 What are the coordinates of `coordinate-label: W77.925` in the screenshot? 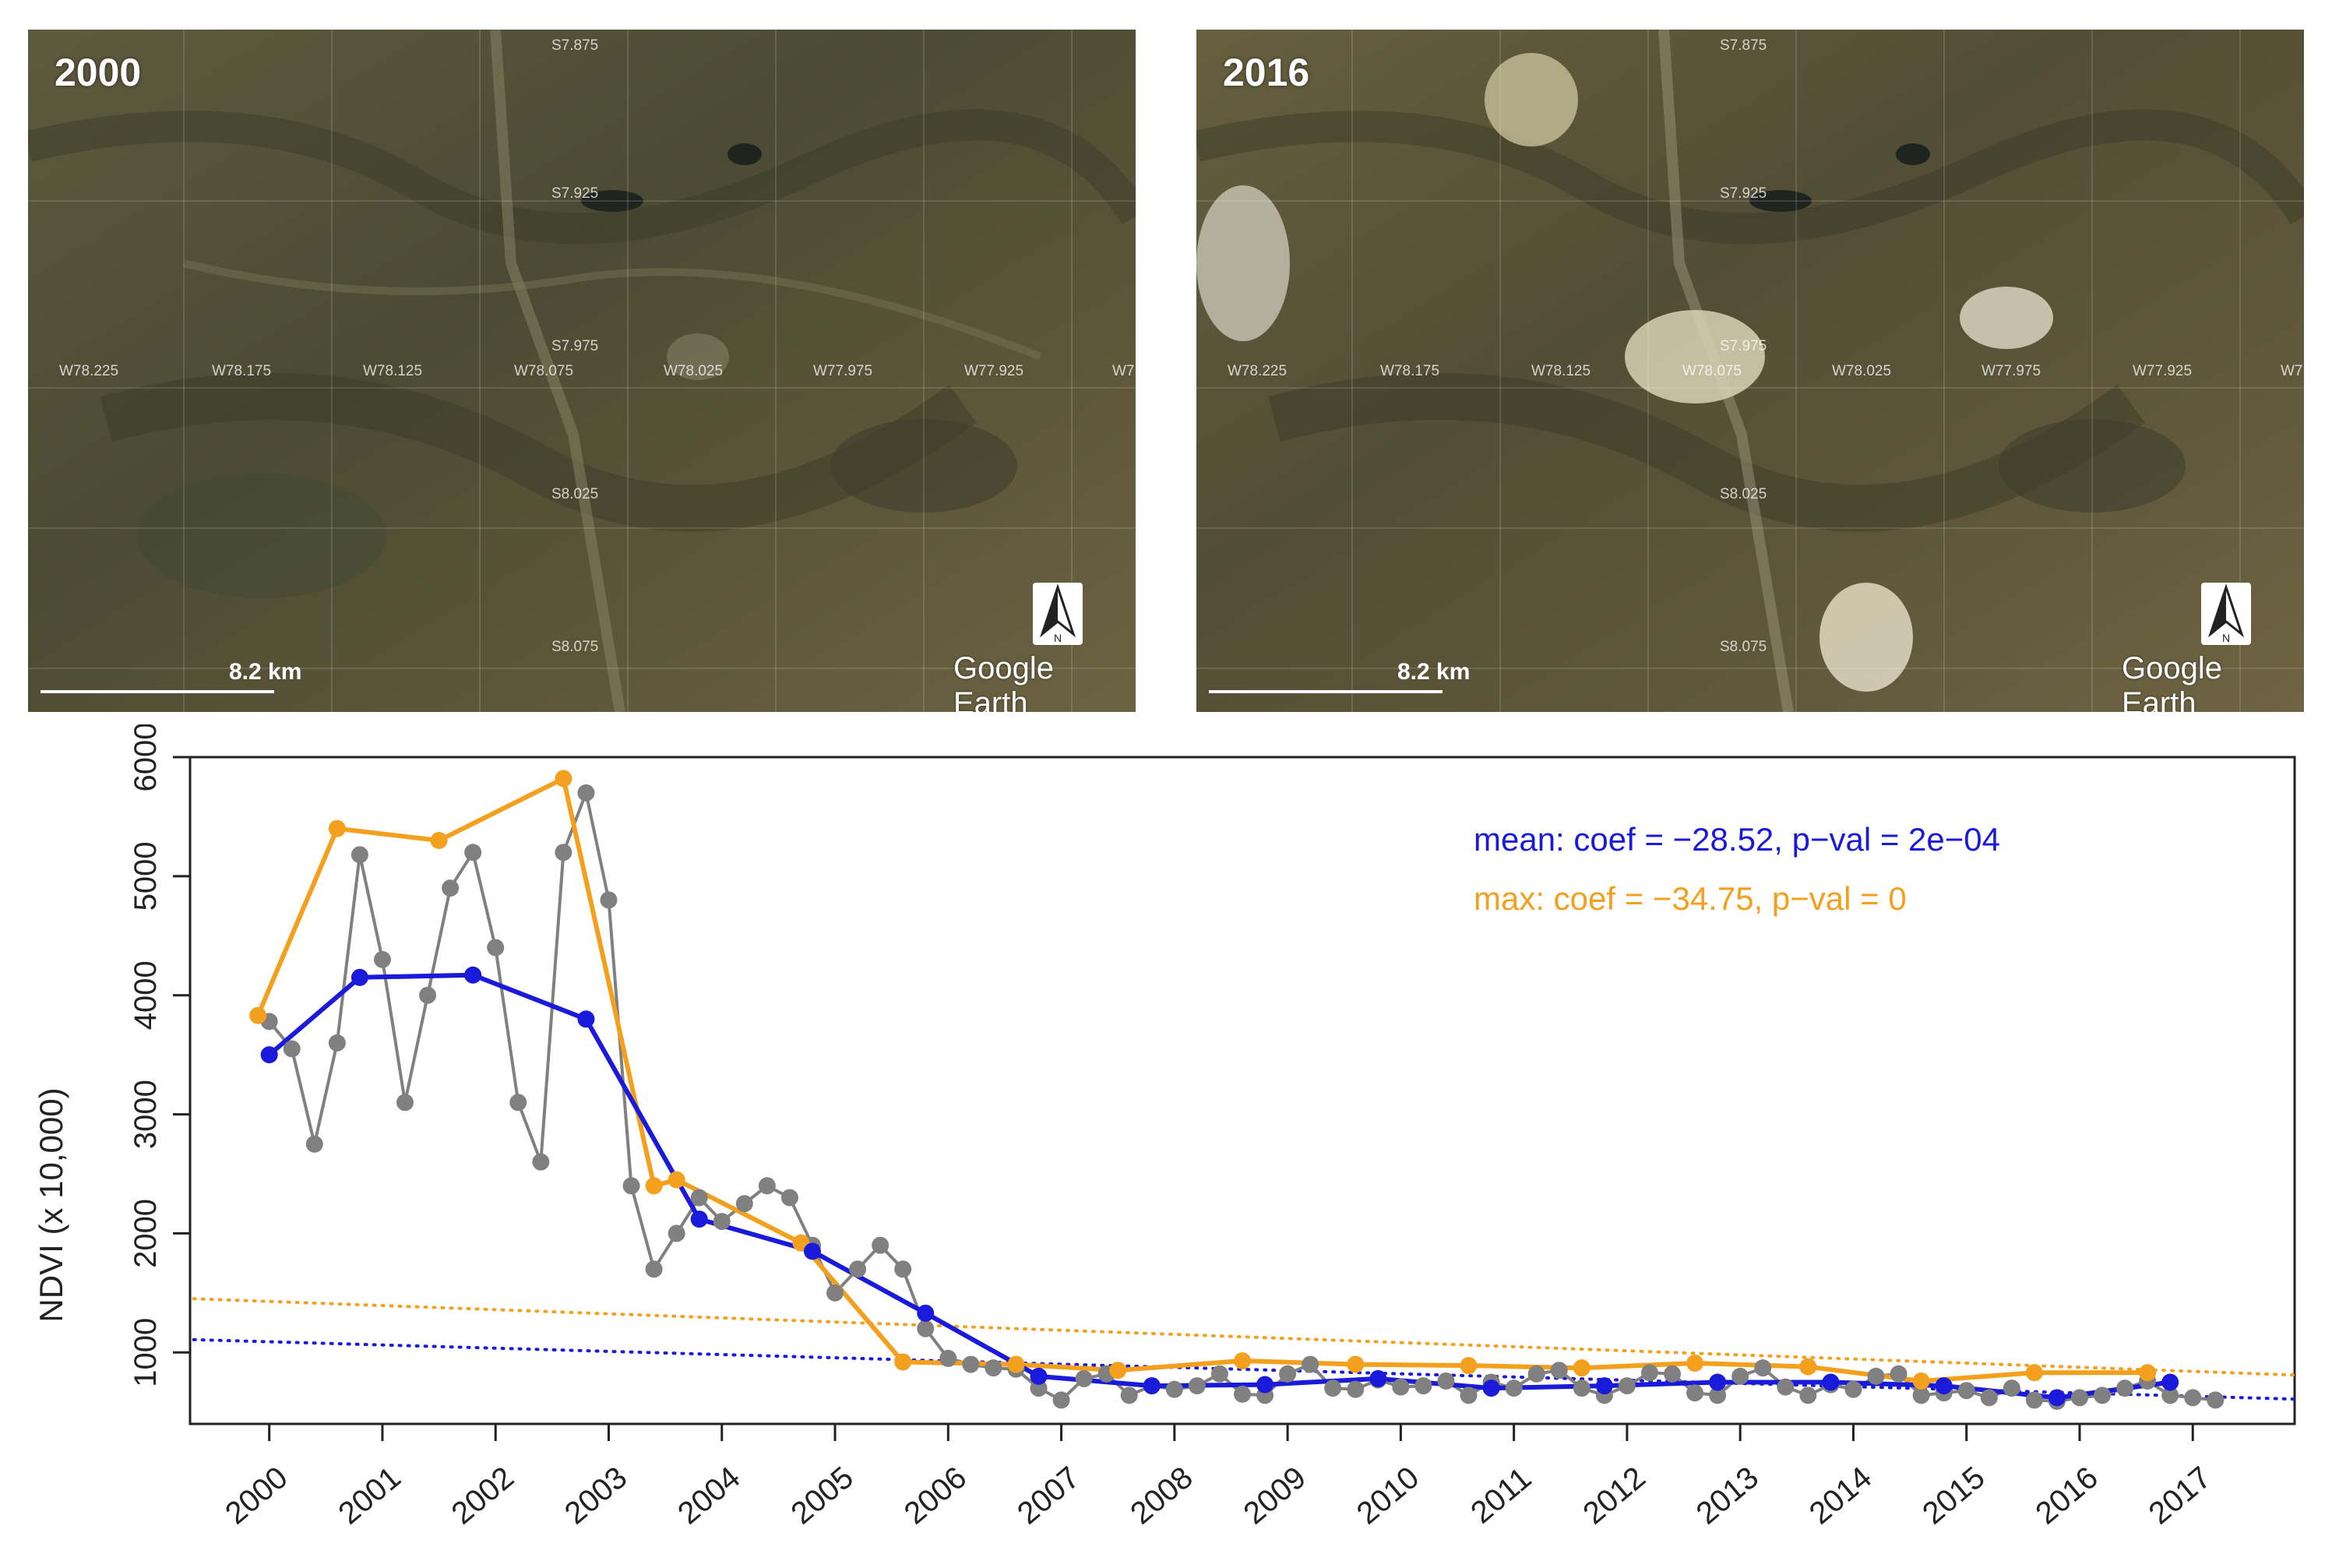 It's located at (994, 371).